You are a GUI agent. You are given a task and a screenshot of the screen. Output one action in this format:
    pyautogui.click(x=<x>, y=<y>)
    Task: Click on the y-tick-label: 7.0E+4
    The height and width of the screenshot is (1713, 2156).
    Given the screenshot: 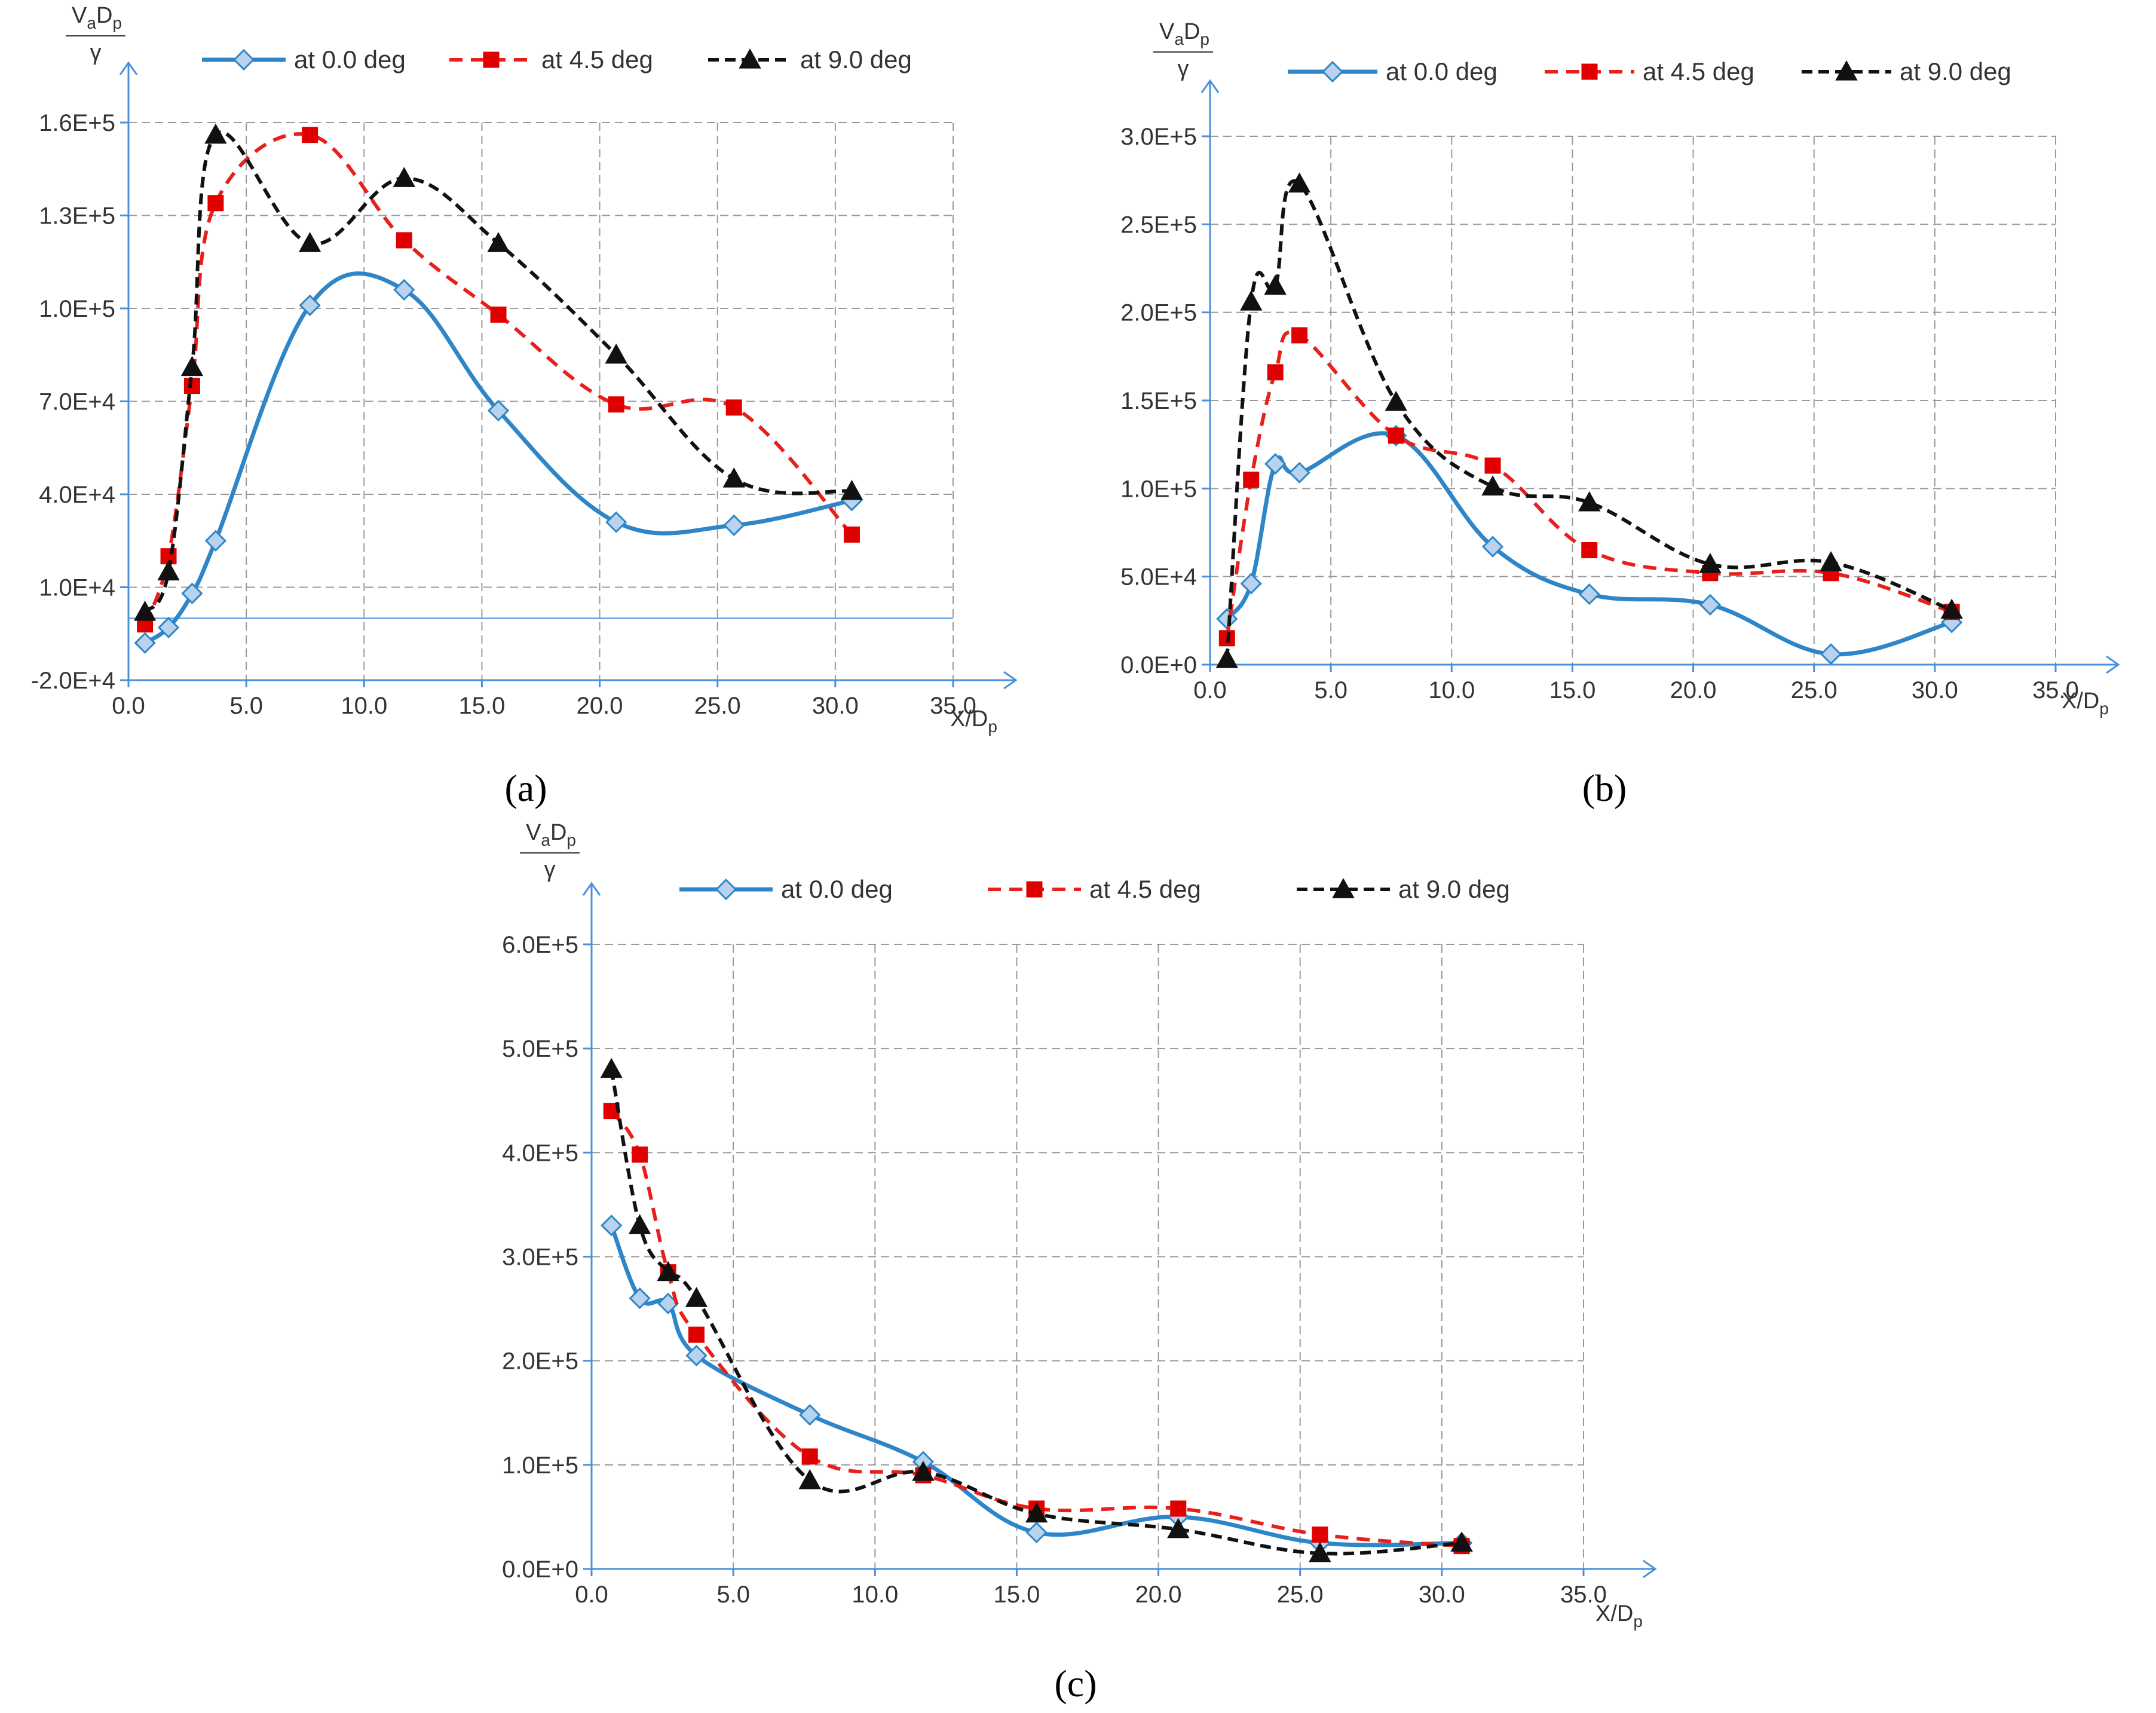 What is the action you would take?
    pyautogui.click(x=77, y=402)
    